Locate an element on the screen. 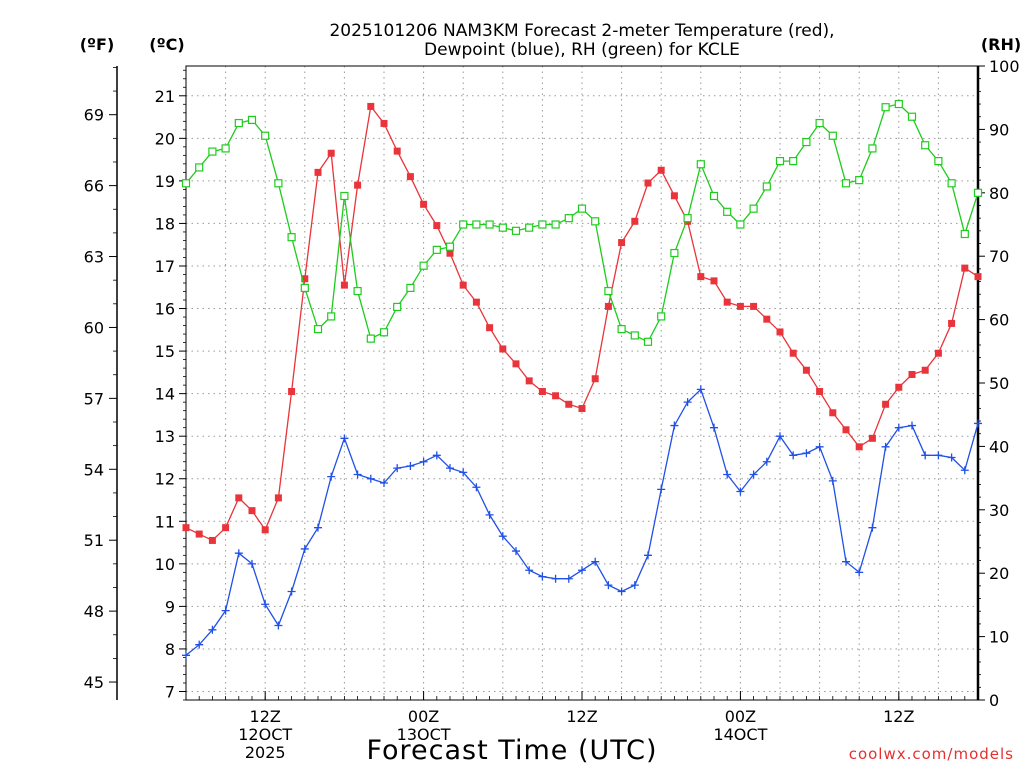  rh-tick-label: 40 is located at coordinates (999, 446).